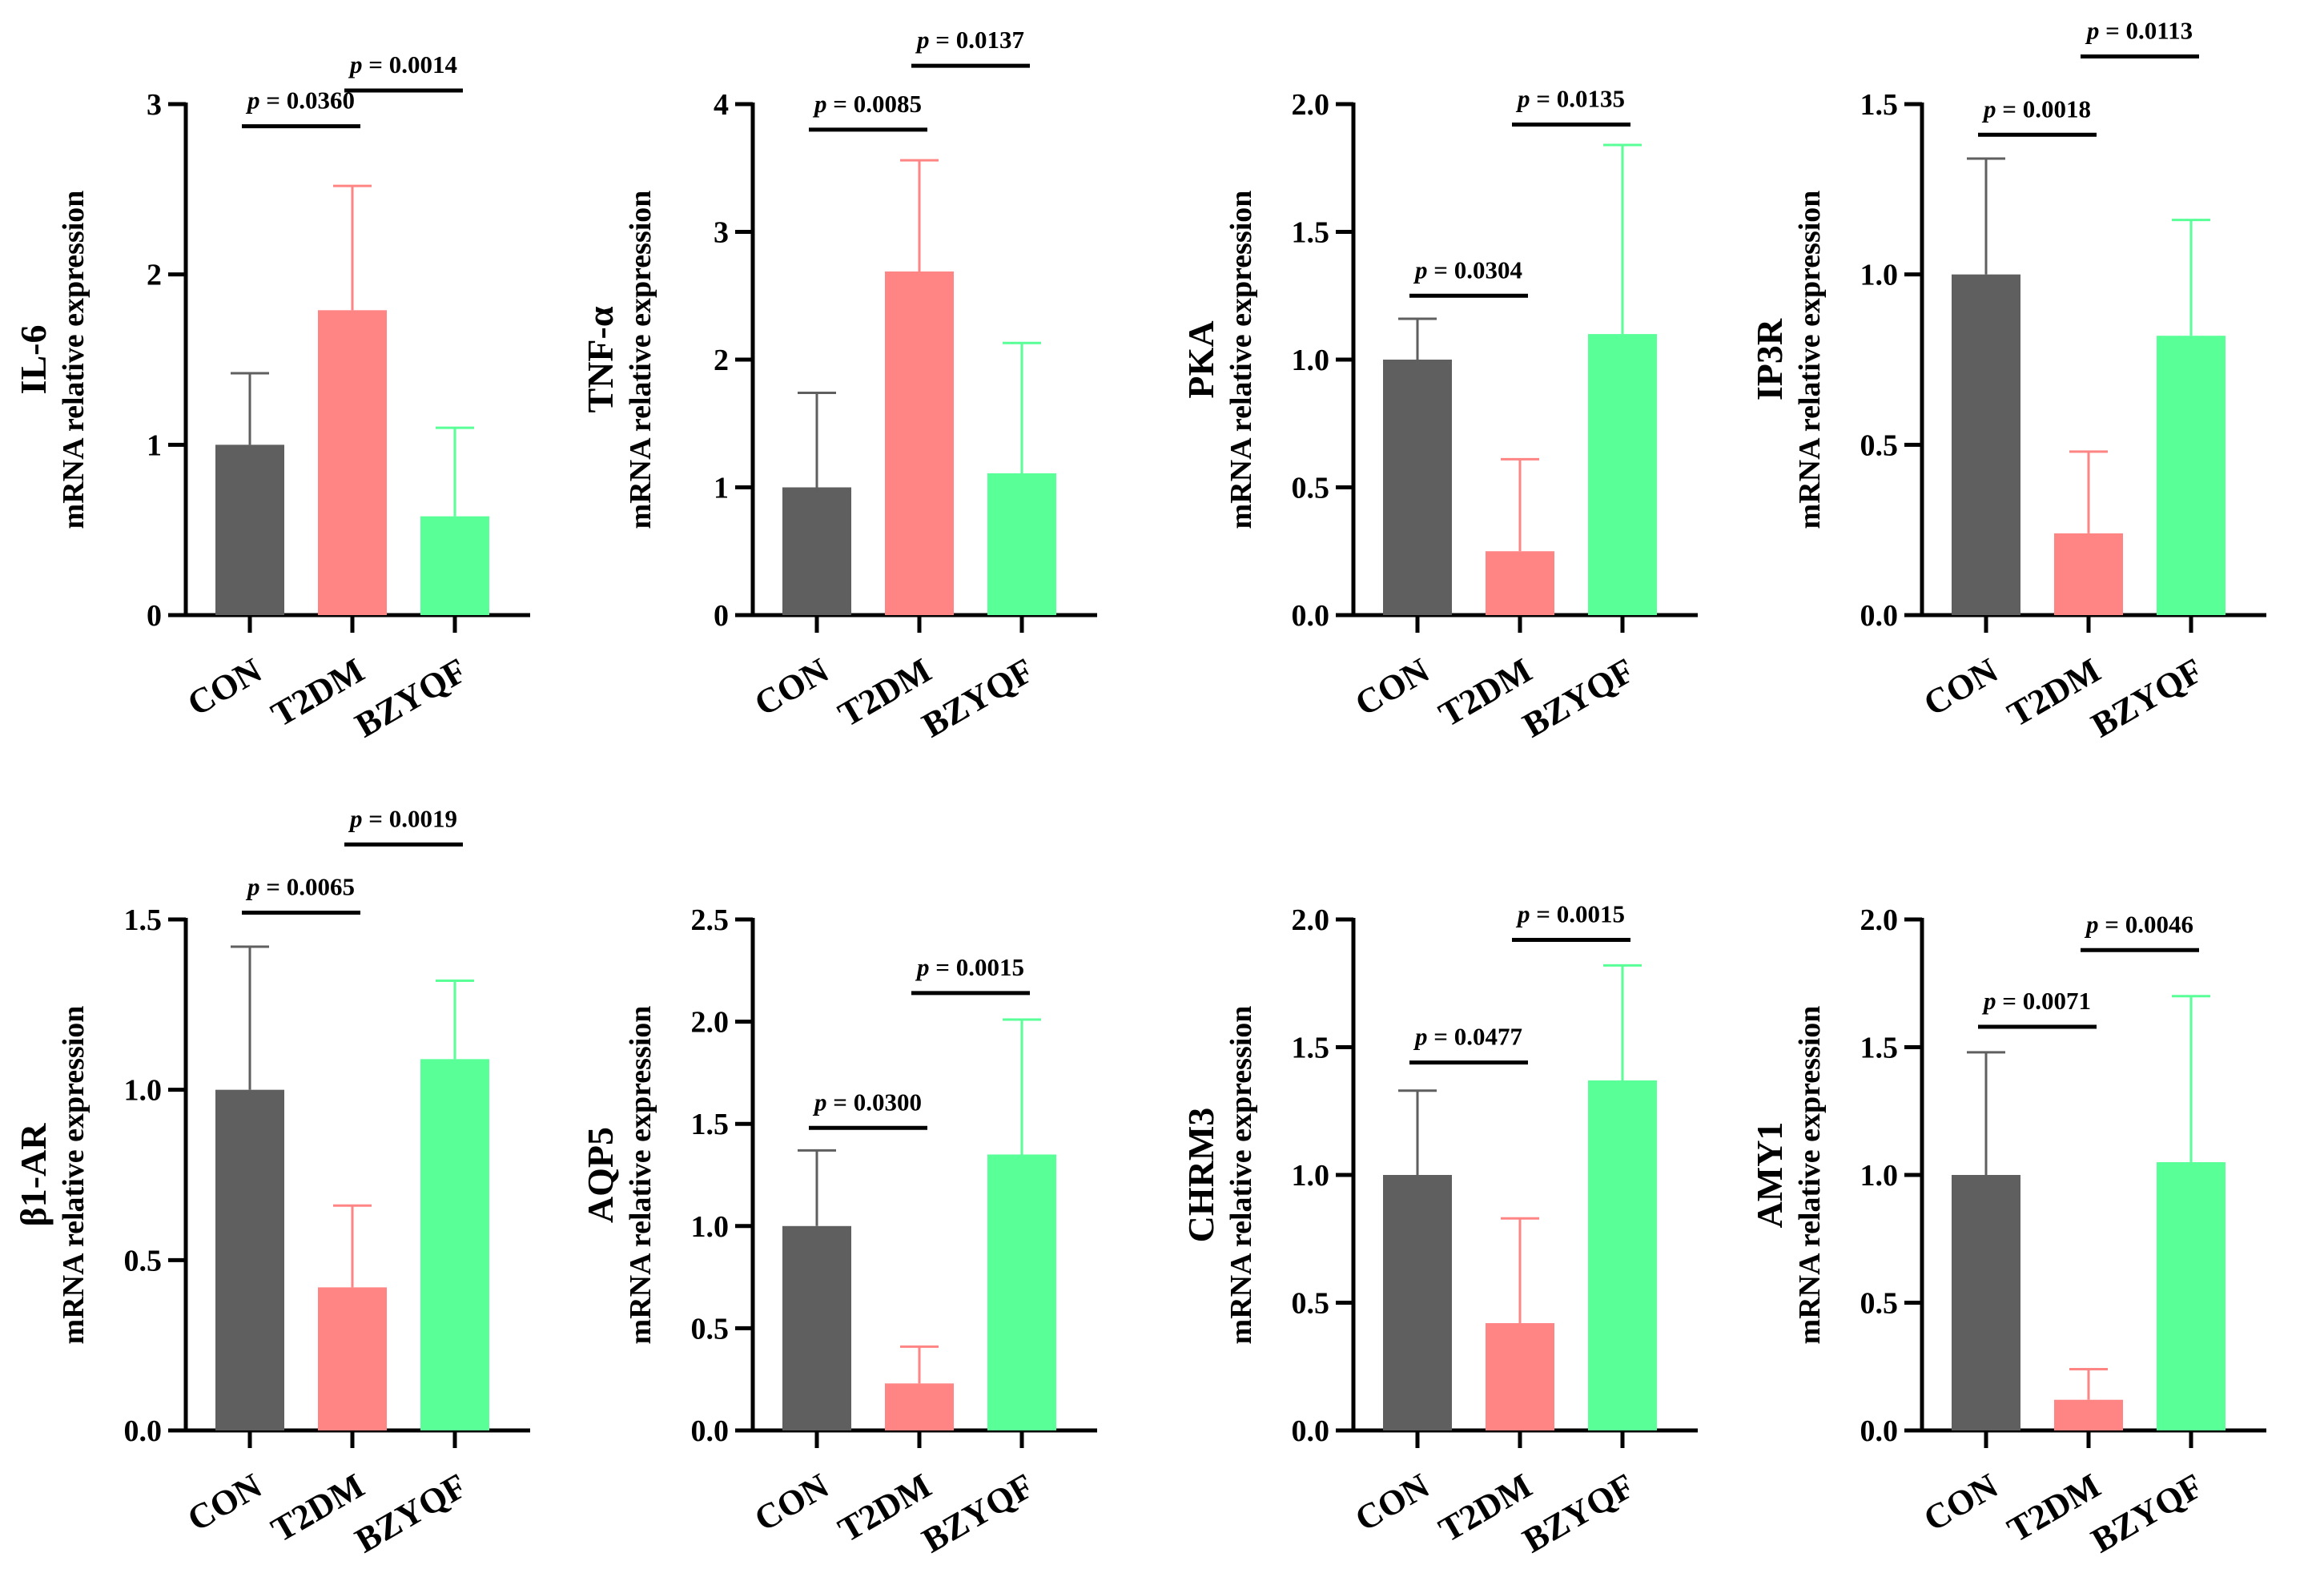 This screenshot has width=2324, height=1569. I want to click on p-value: = 0.0113, so click(2146, 30).